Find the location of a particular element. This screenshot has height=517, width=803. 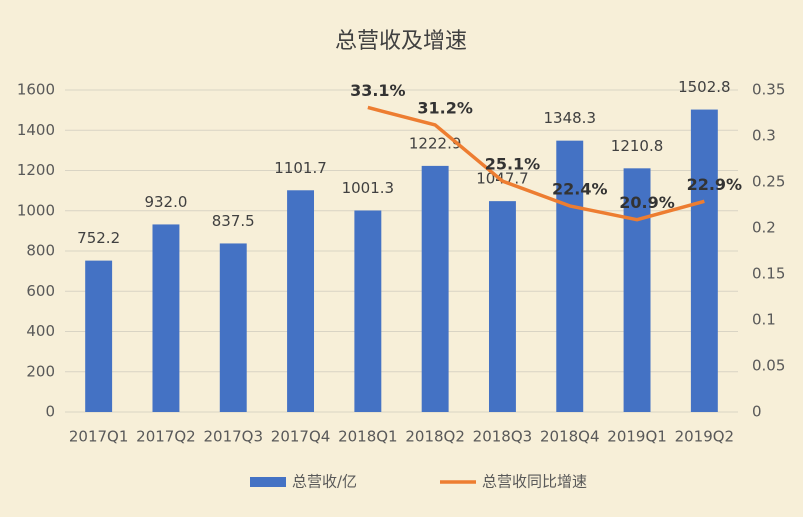

x-tick-label: 2018Q3 is located at coordinates (503, 437).